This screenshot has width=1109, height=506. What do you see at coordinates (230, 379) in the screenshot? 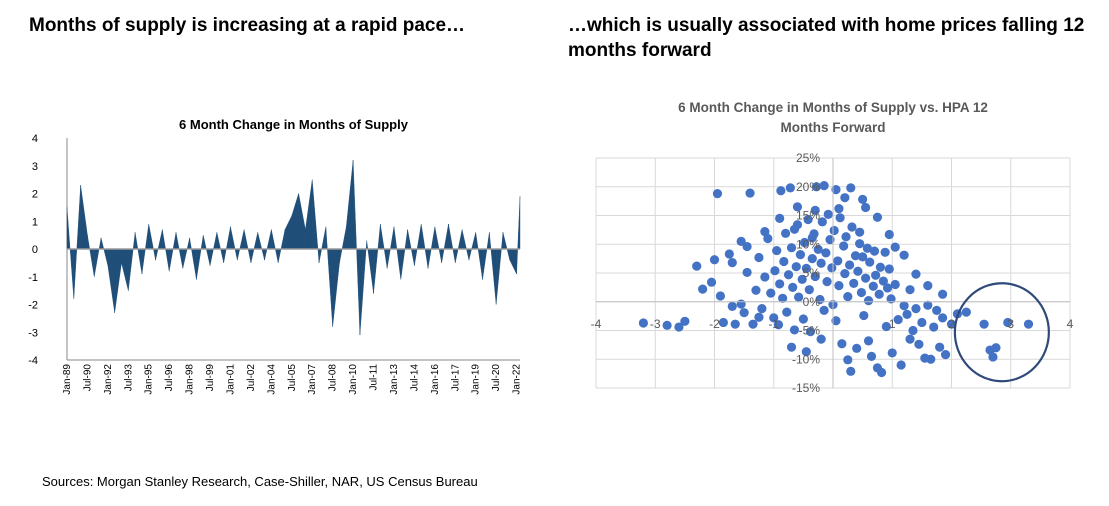
I see `left-x-tick-label: Jan-01` at bounding box center [230, 379].